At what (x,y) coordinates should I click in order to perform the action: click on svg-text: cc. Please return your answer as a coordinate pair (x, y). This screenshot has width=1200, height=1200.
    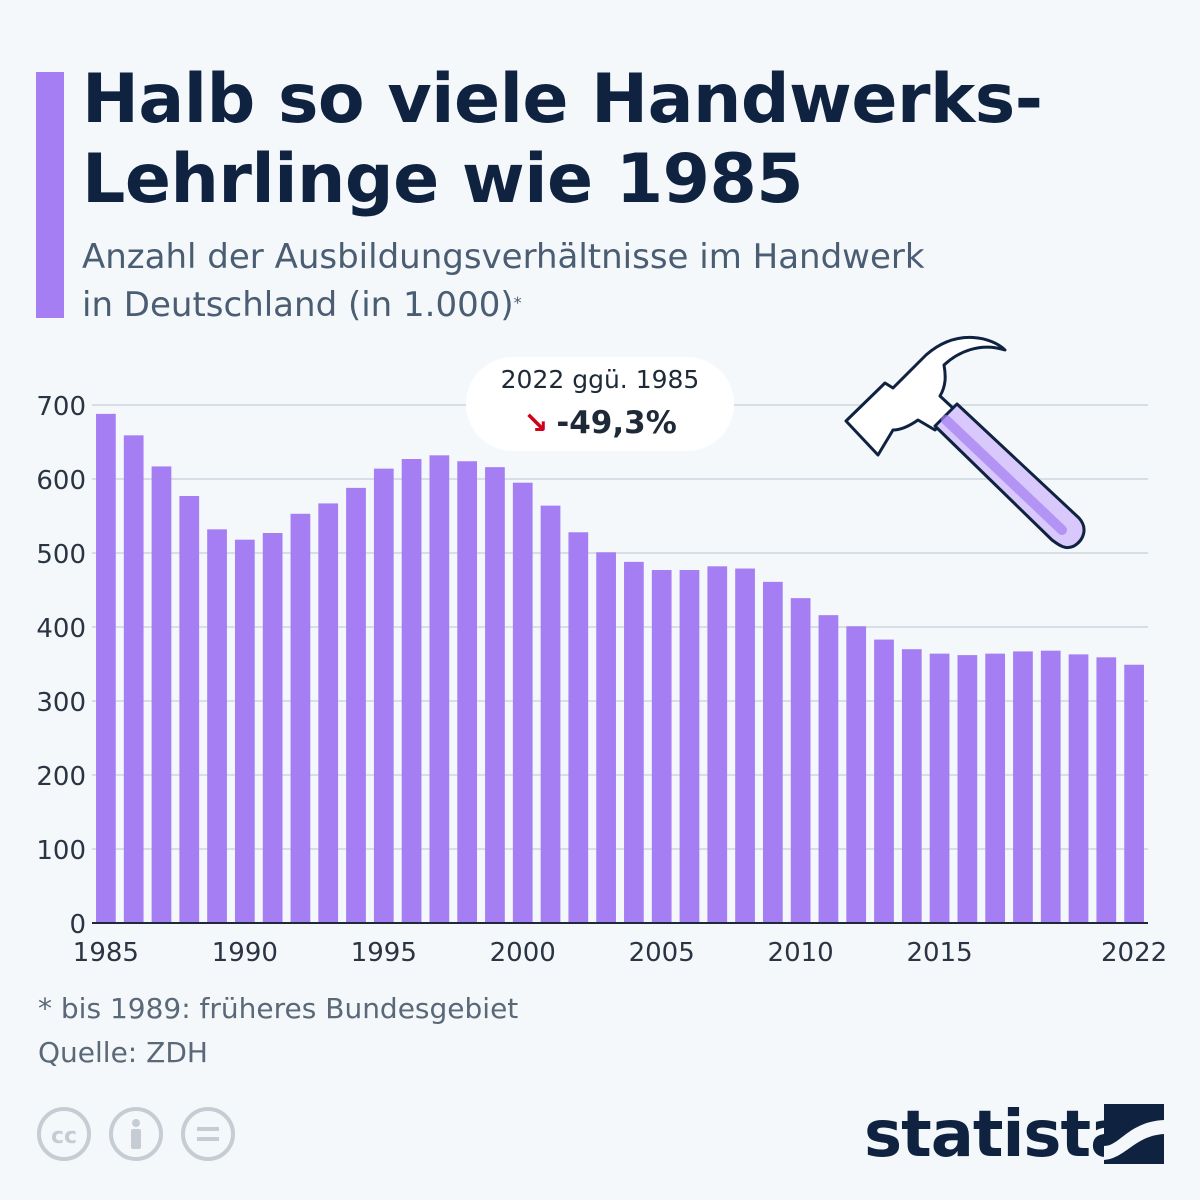
    Looking at the image, I should click on (64, 1136).